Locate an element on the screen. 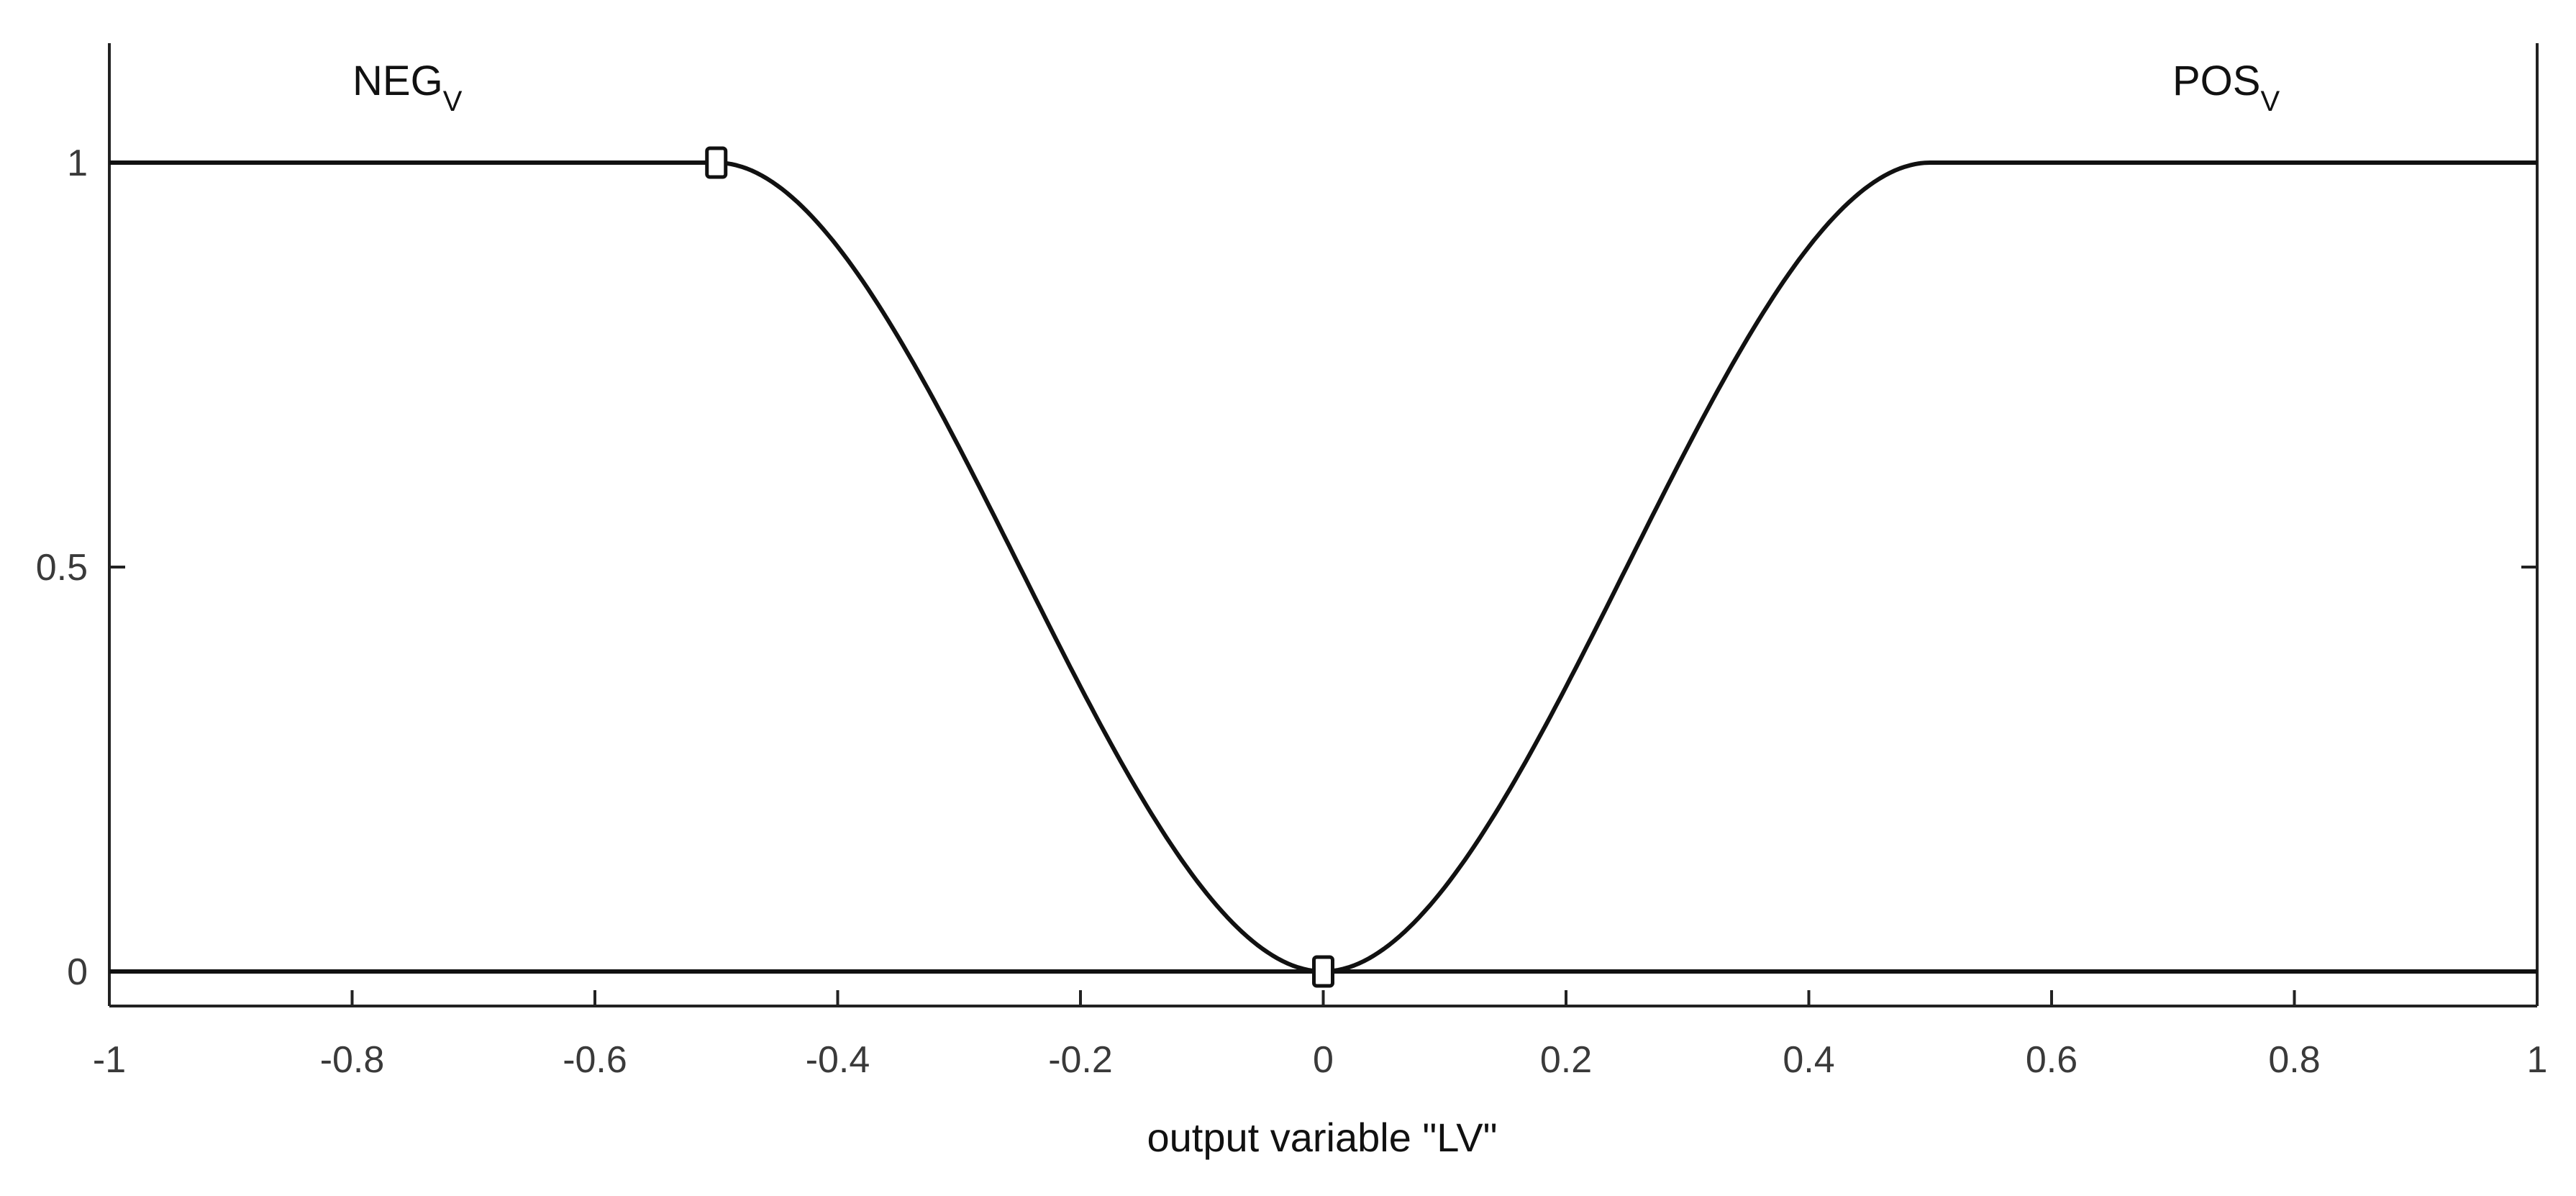 This screenshot has width=2576, height=1196. x-tick-label: 0.8 is located at coordinates (2294, 1060).